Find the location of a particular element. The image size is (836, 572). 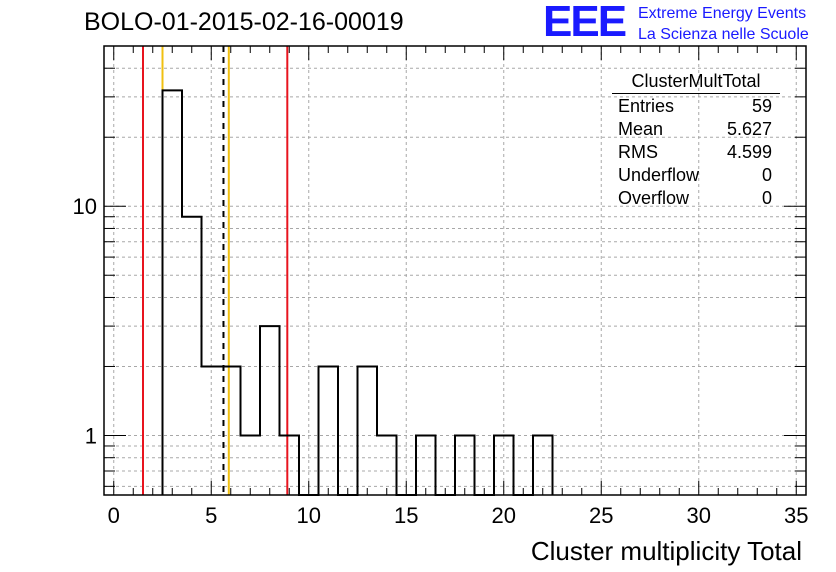

stats-title: ClusterMultTotal is located at coordinates (696, 82).